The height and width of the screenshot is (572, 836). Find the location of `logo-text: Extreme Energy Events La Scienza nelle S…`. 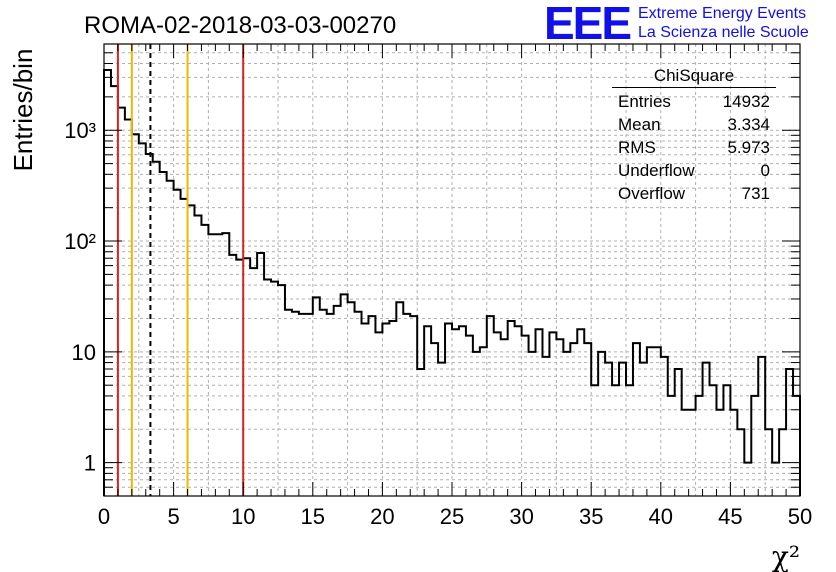

logo-text: Extreme Energy Events La Scienza nelle S… is located at coordinates (723, 23).